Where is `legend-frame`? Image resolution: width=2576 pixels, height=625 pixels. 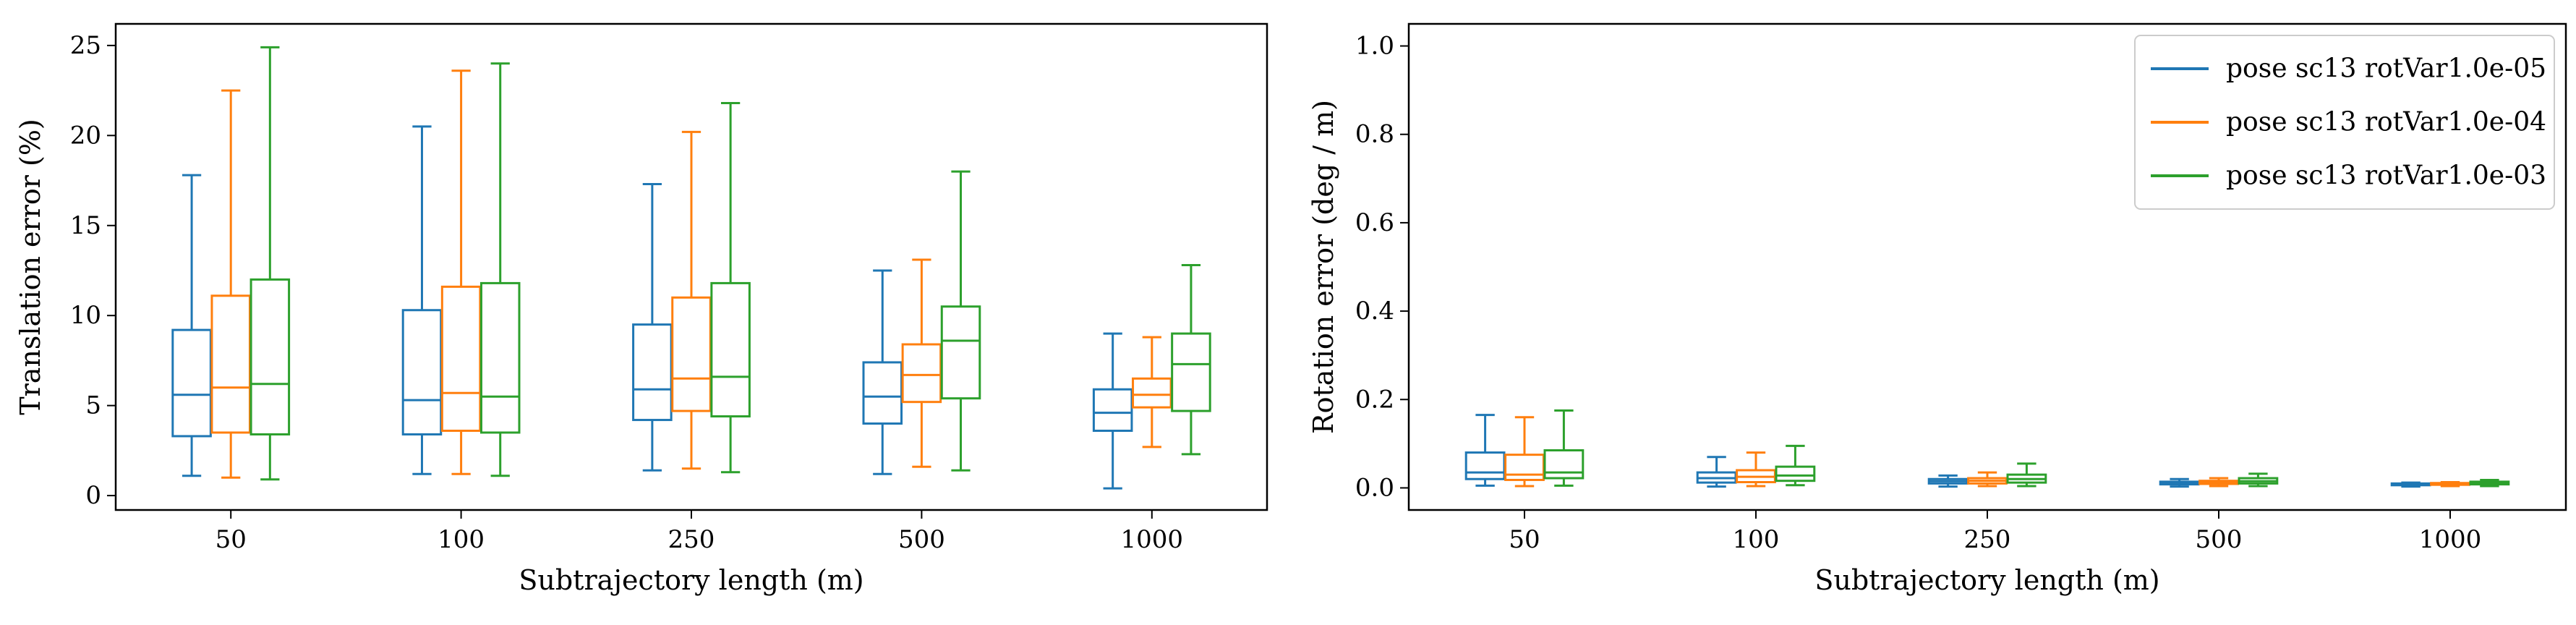 legend-frame is located at coordinates (2344, 123).